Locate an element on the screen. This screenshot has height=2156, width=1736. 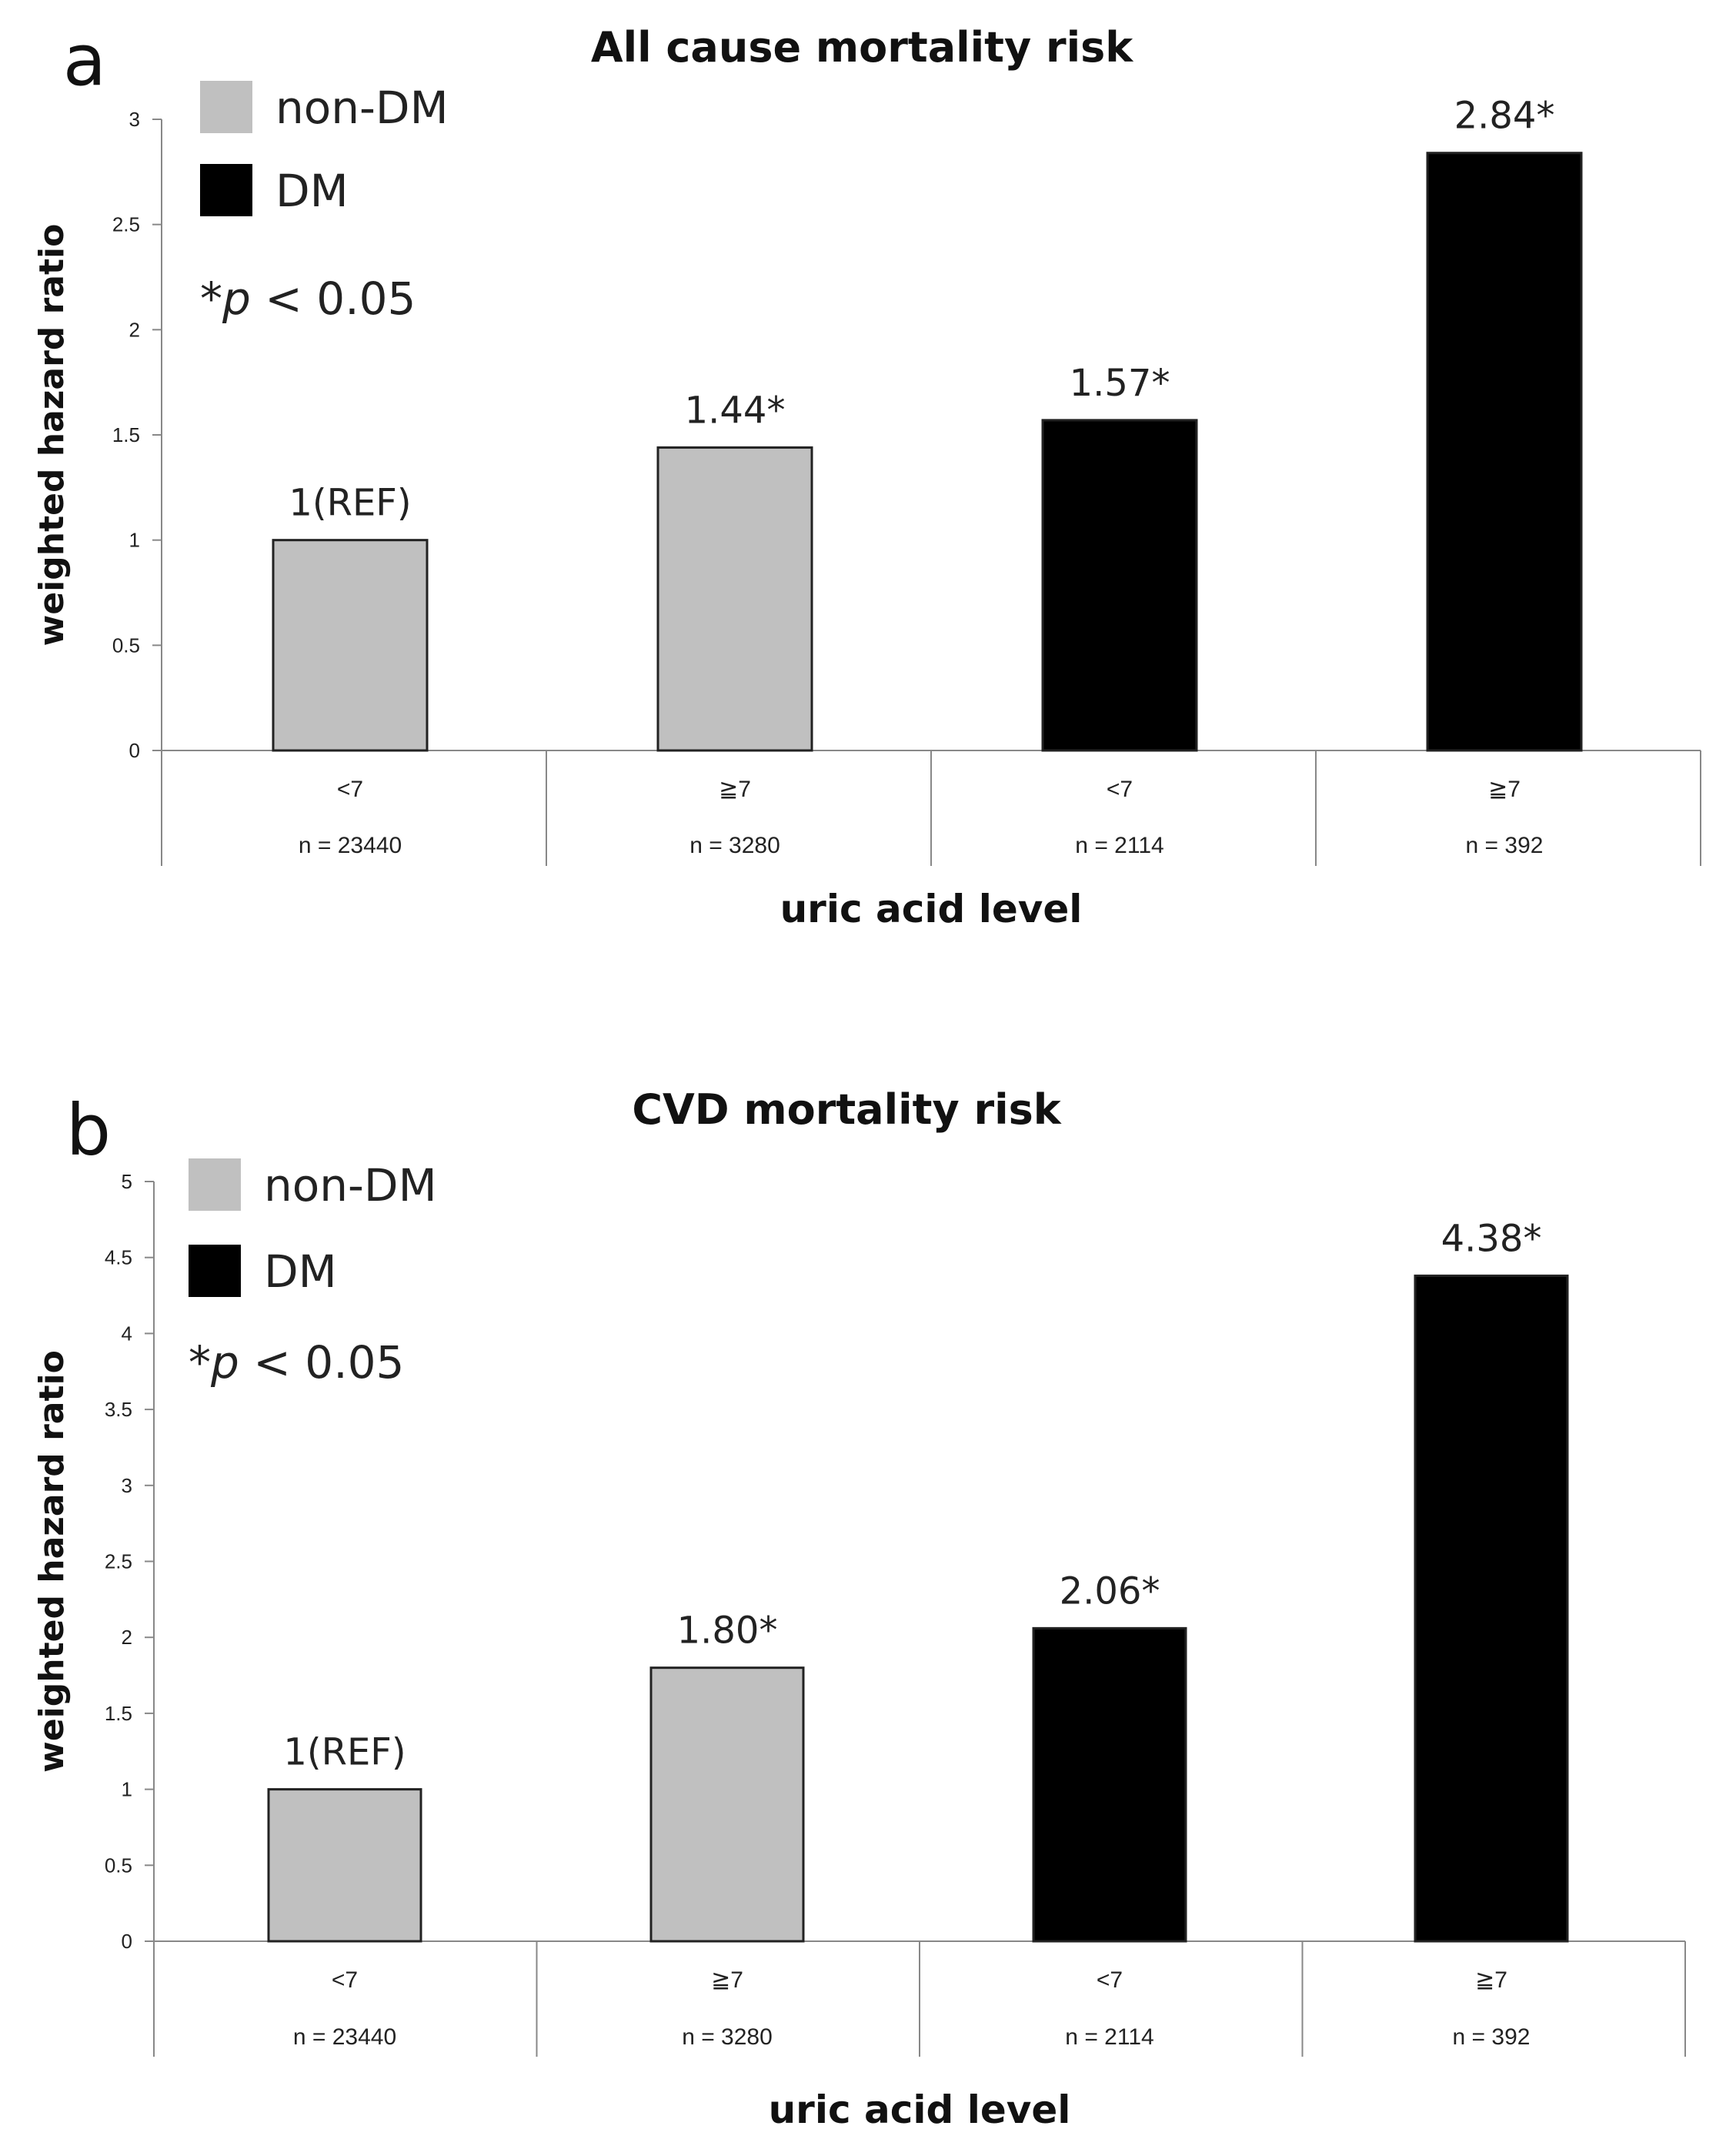
bar-data-label: 1.44* is located at coordinates (735, 411).